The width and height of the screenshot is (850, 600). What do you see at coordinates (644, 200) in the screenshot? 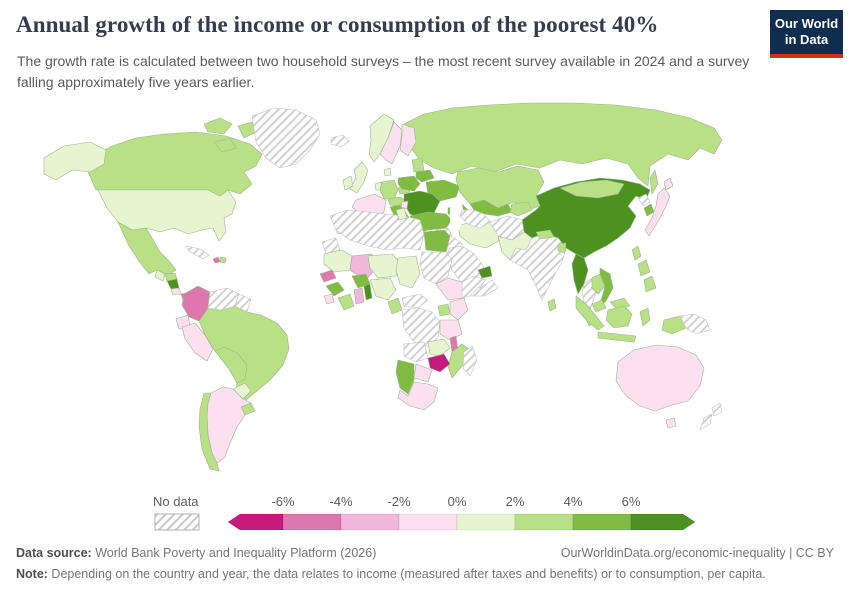
I see `country-north-korea` at bounding box center [644, 200].